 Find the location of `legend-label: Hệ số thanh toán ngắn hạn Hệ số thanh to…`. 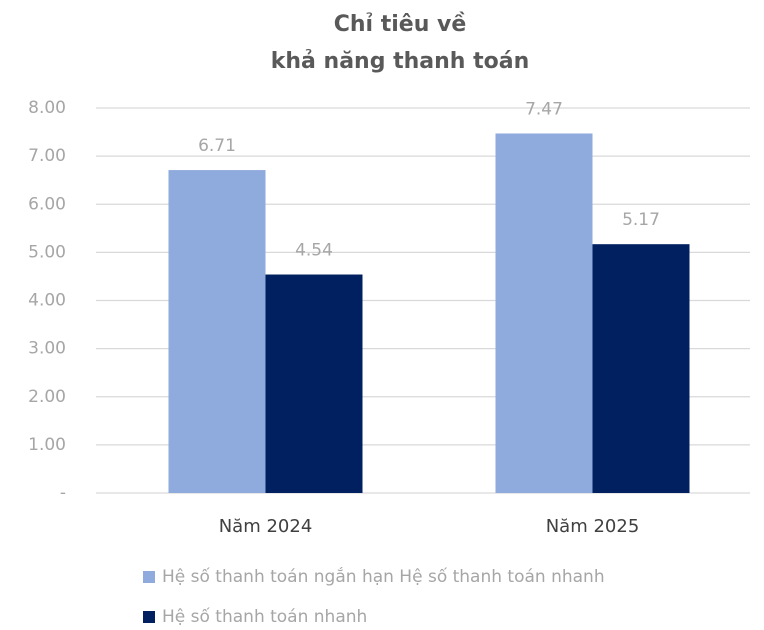

legend-label: Hệ số thanh toán ngắn hạn Hệ số thanh to… is located at coordinates (383, 576).